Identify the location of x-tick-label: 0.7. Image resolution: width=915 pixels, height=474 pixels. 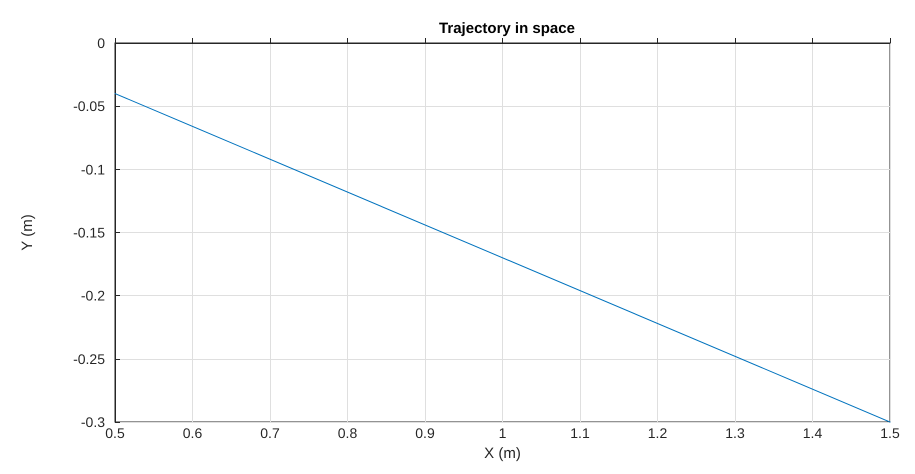
(270, 433).